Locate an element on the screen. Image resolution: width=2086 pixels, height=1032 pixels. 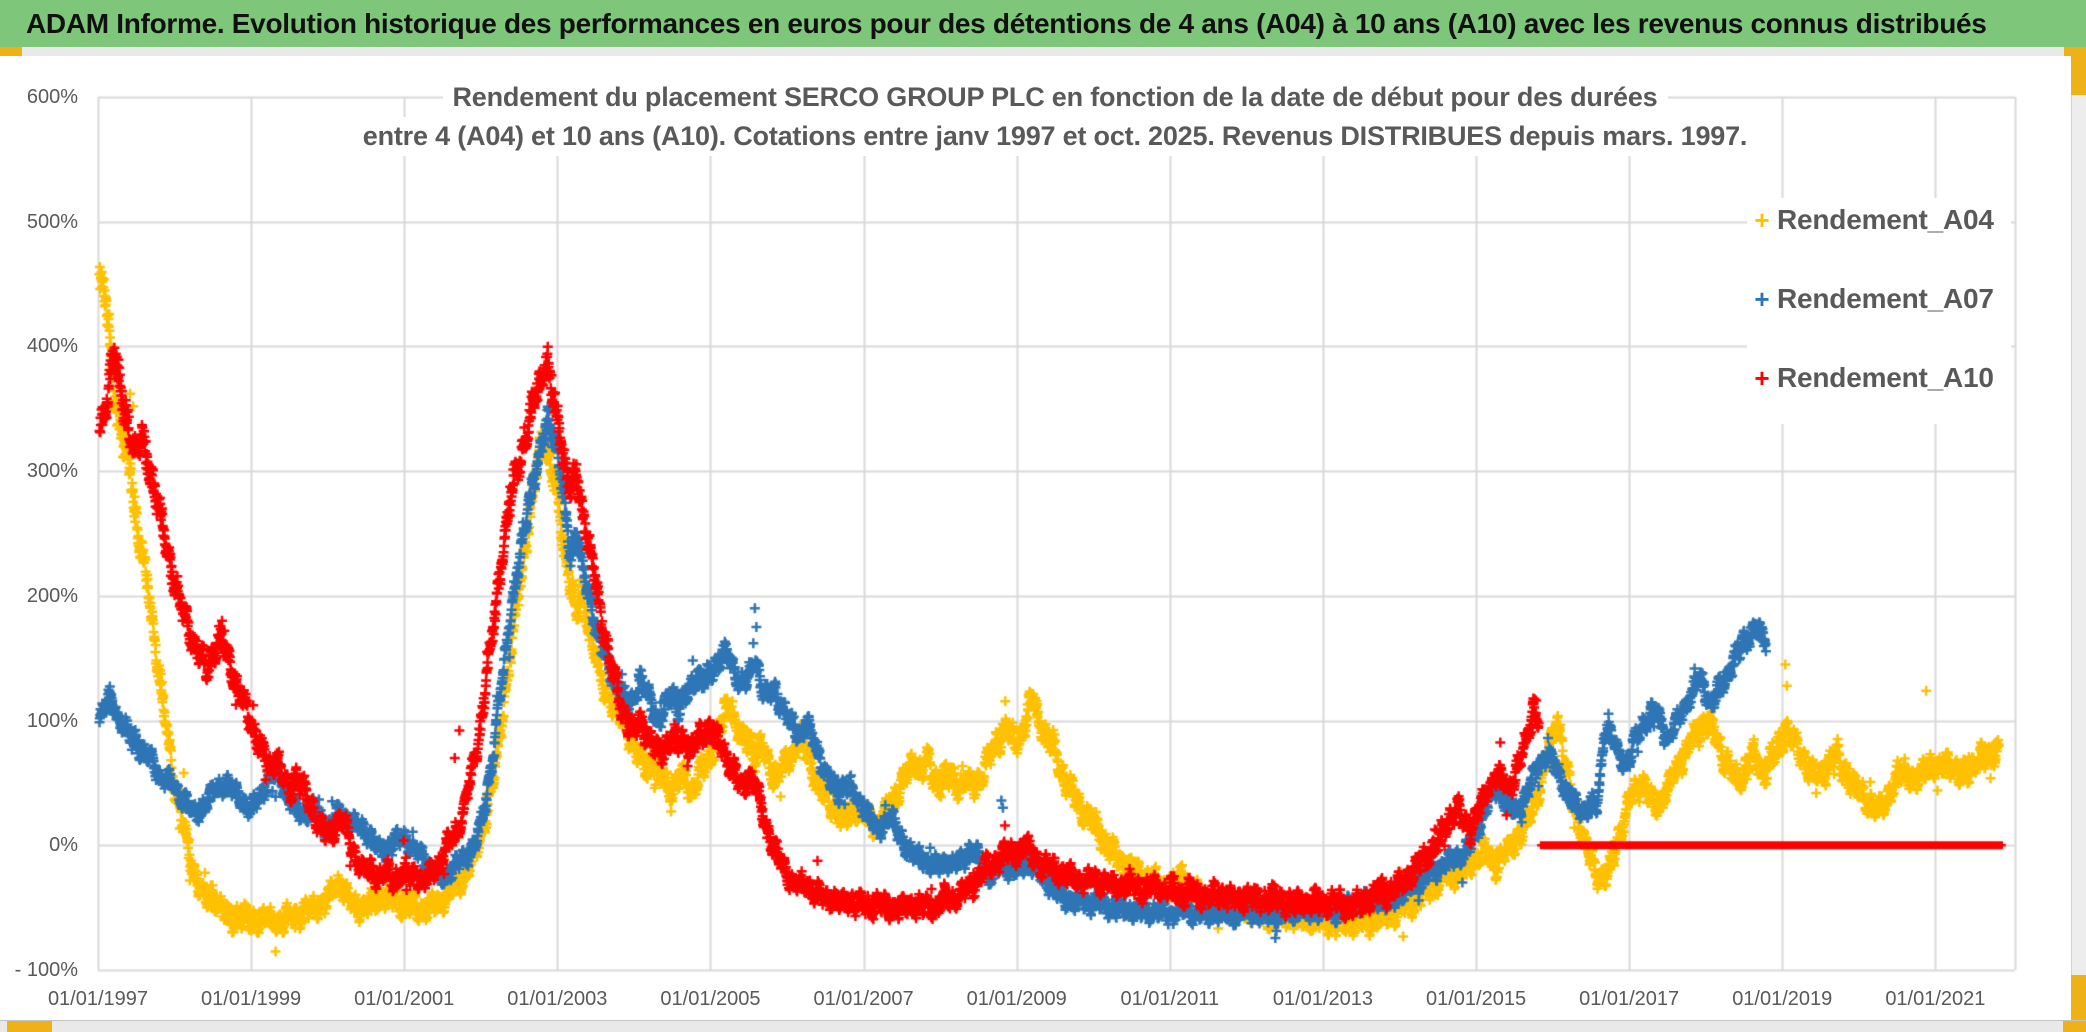
x-tick-label: 01/01/2011 is located at coordinates (1170, 999).